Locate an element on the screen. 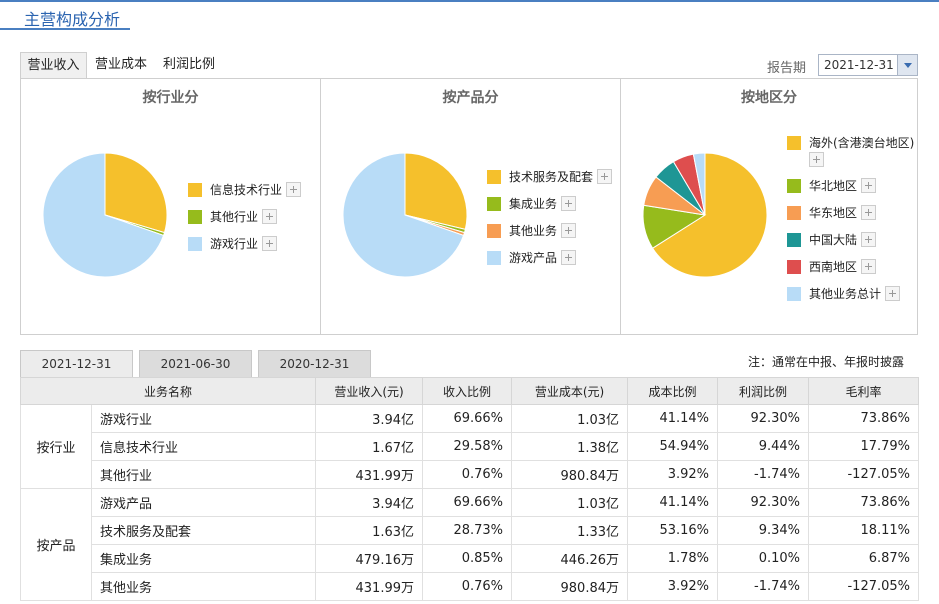  value-cell: 1.78% is located at coordinates (673, 558).